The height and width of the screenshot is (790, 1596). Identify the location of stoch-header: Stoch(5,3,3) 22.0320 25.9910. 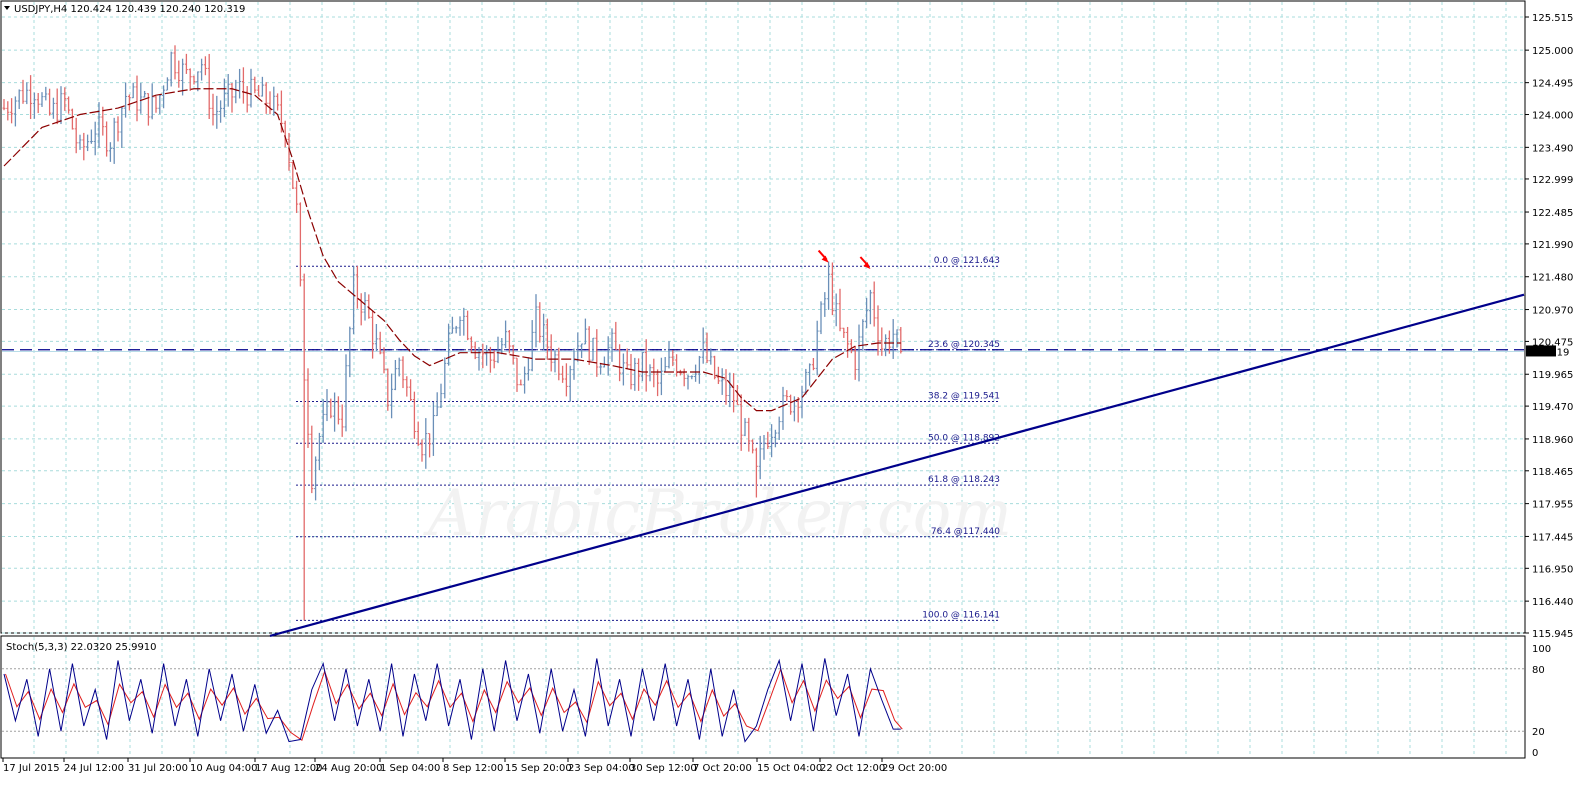
(81, 647).